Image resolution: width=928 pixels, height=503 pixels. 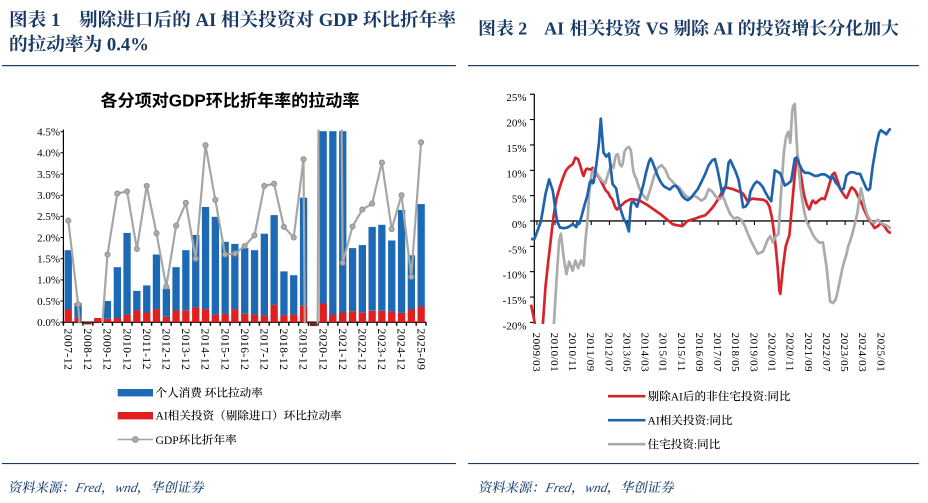 What do you see at coordinates (264, 350) in the screenshot?
I see `svg-text: 2017-12` at bounding box center [264, 350].